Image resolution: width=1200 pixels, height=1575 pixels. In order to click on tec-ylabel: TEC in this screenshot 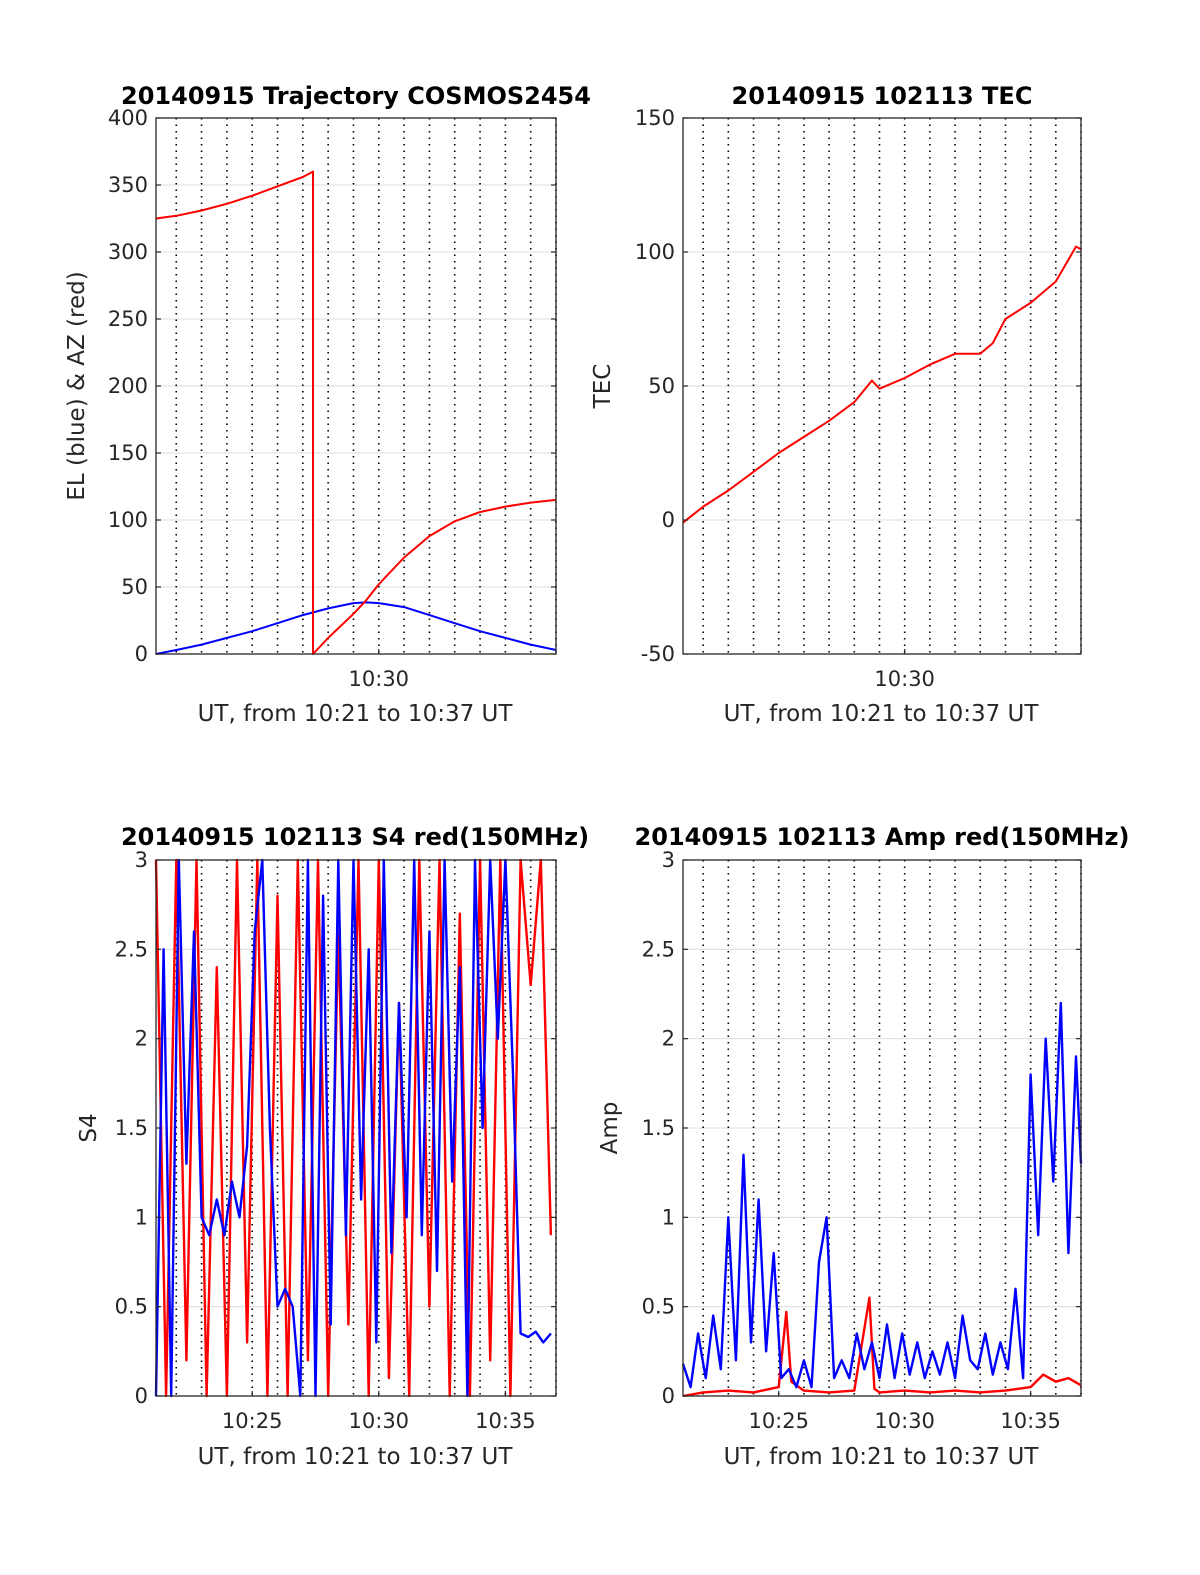, I will do `click(603, 387)`.